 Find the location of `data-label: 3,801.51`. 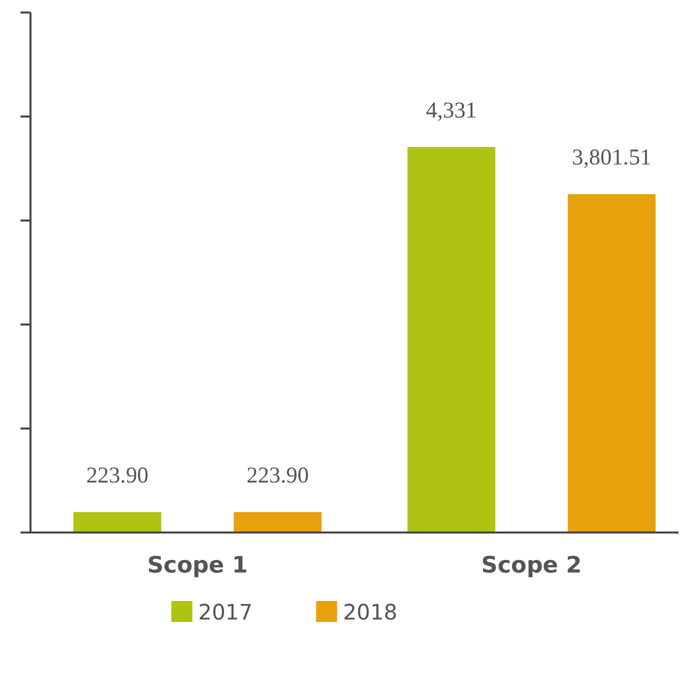

data-label: 3,801.51 is located at coordinates (612, 157).